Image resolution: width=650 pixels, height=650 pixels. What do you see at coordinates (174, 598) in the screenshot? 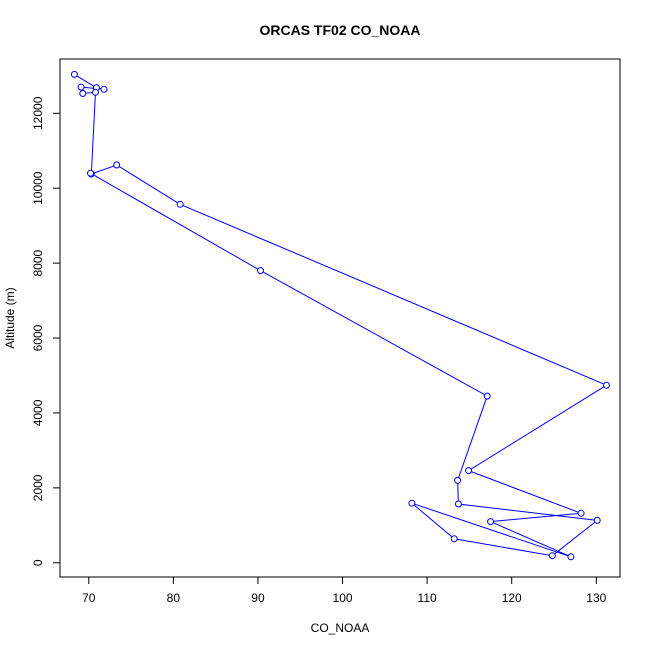
I see `x-tick-label: 80` at bounding box center [174, 598].